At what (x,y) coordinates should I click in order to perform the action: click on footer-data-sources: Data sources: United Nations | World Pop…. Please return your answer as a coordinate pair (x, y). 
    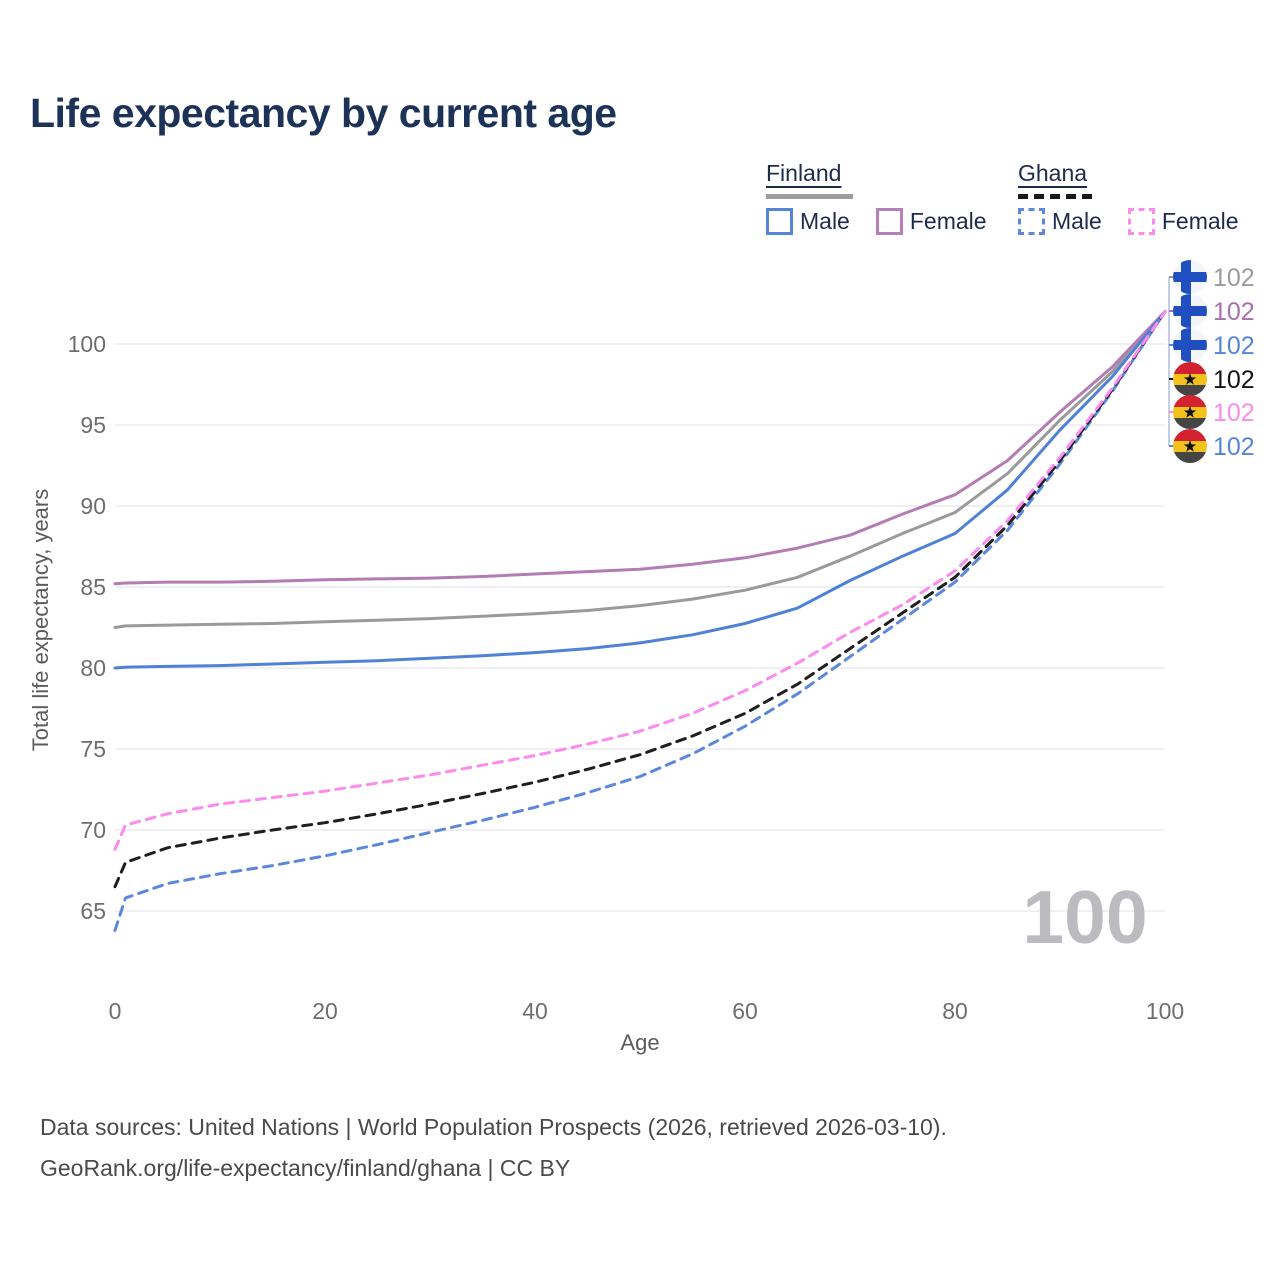
    Looking at the image, I should click on (493, 1127).